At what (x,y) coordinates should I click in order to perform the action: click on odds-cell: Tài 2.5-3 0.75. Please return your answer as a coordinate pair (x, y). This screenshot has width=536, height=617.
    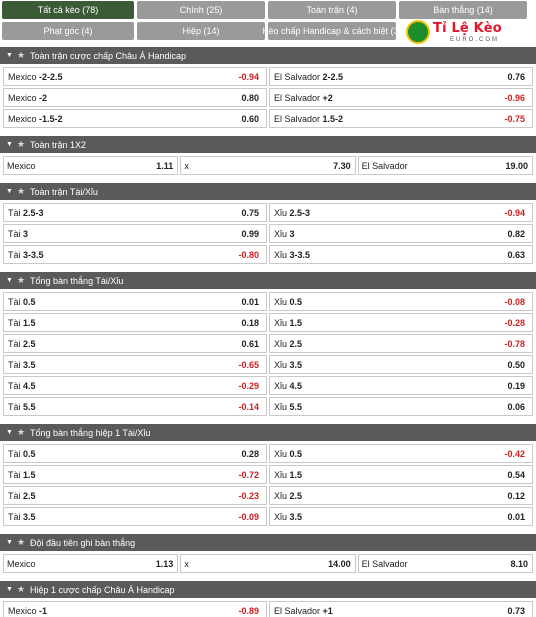
    Looking at the image, I should click on (135, 212).